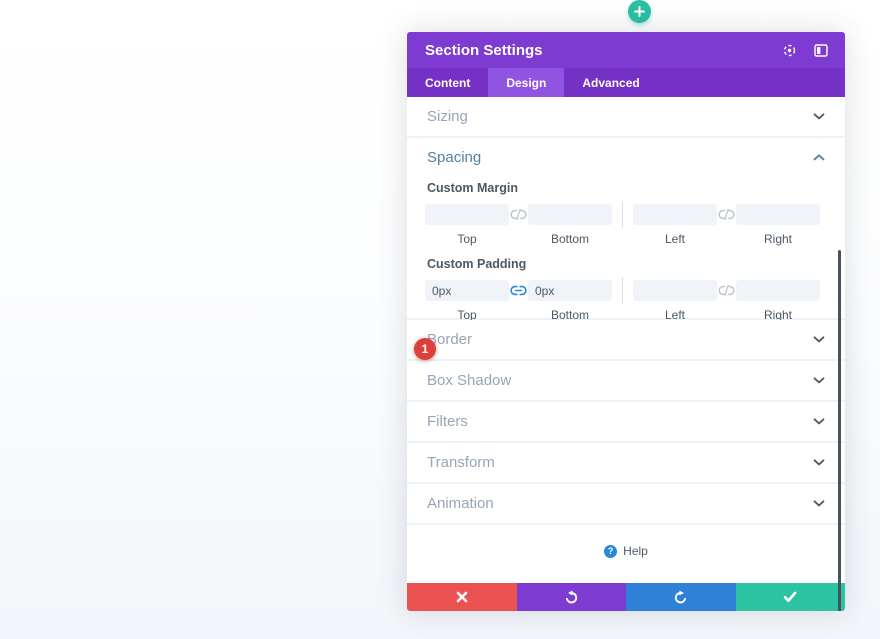  Describe the element at coordinates (450, 339) in the screenshot. I see `toggle-border-label: Border` at that location.